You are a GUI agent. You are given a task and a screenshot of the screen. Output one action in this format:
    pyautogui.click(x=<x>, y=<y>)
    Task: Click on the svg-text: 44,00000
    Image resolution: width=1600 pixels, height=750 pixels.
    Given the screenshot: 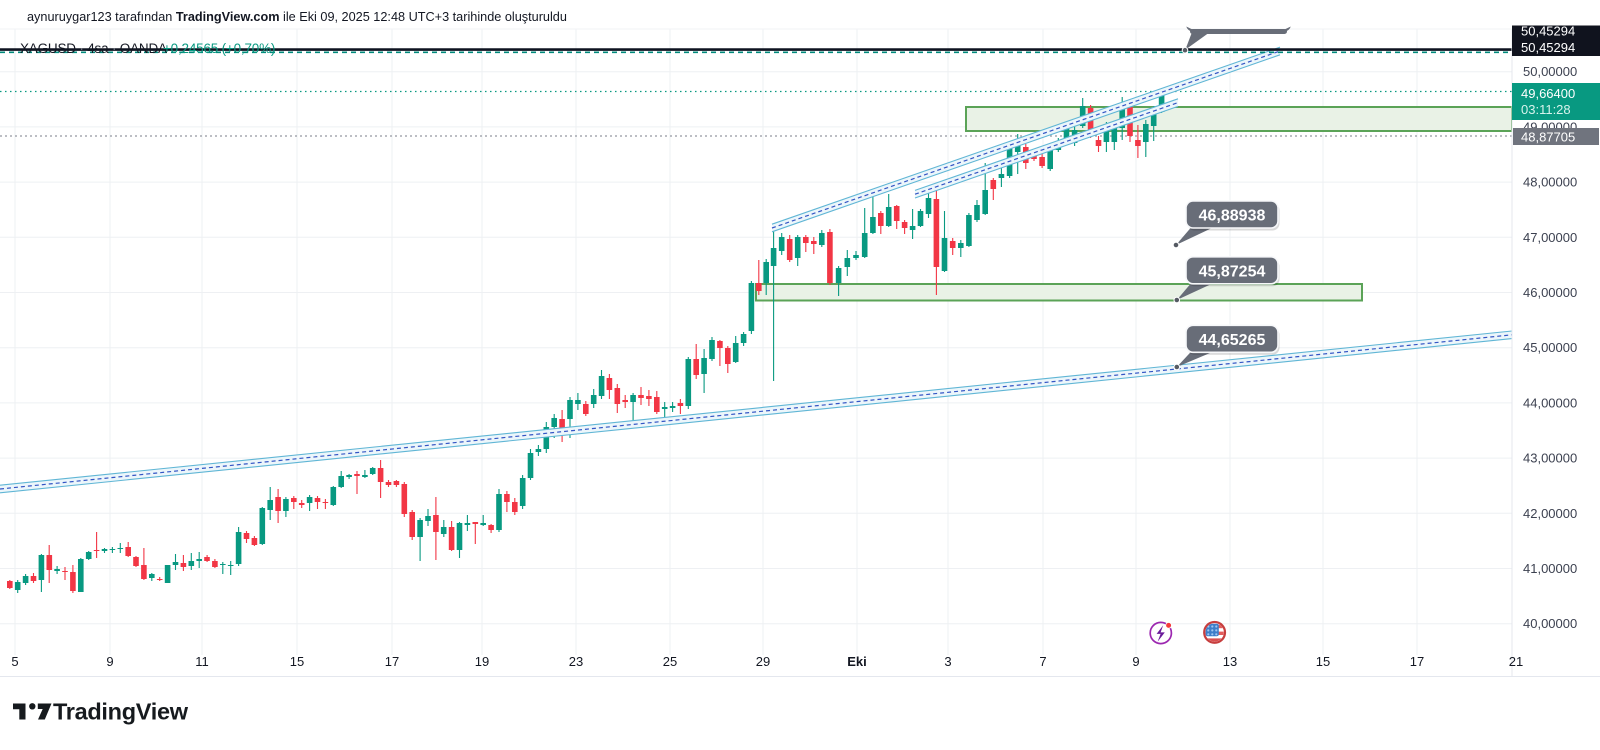 What is the action you would take?
    pyautogui.click(x=1550, y=402)
    